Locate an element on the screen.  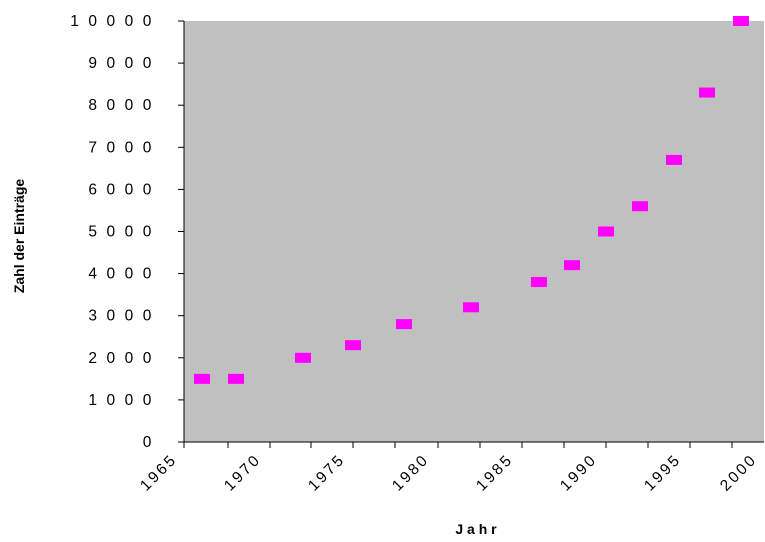
y-tick-label: 7 0 0 0 is located at coordinates (121, 147).